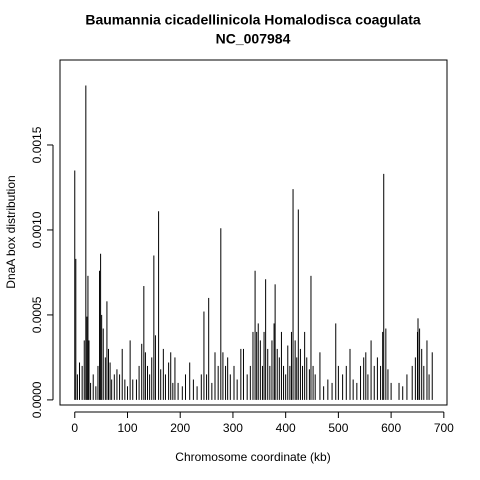 The width and height of the screenshot is (480, 480). What do you see at coordinates (37, 229) in the screenshot?
I see `y-tick-label: 0.0010` at bounding box center [37, 229].